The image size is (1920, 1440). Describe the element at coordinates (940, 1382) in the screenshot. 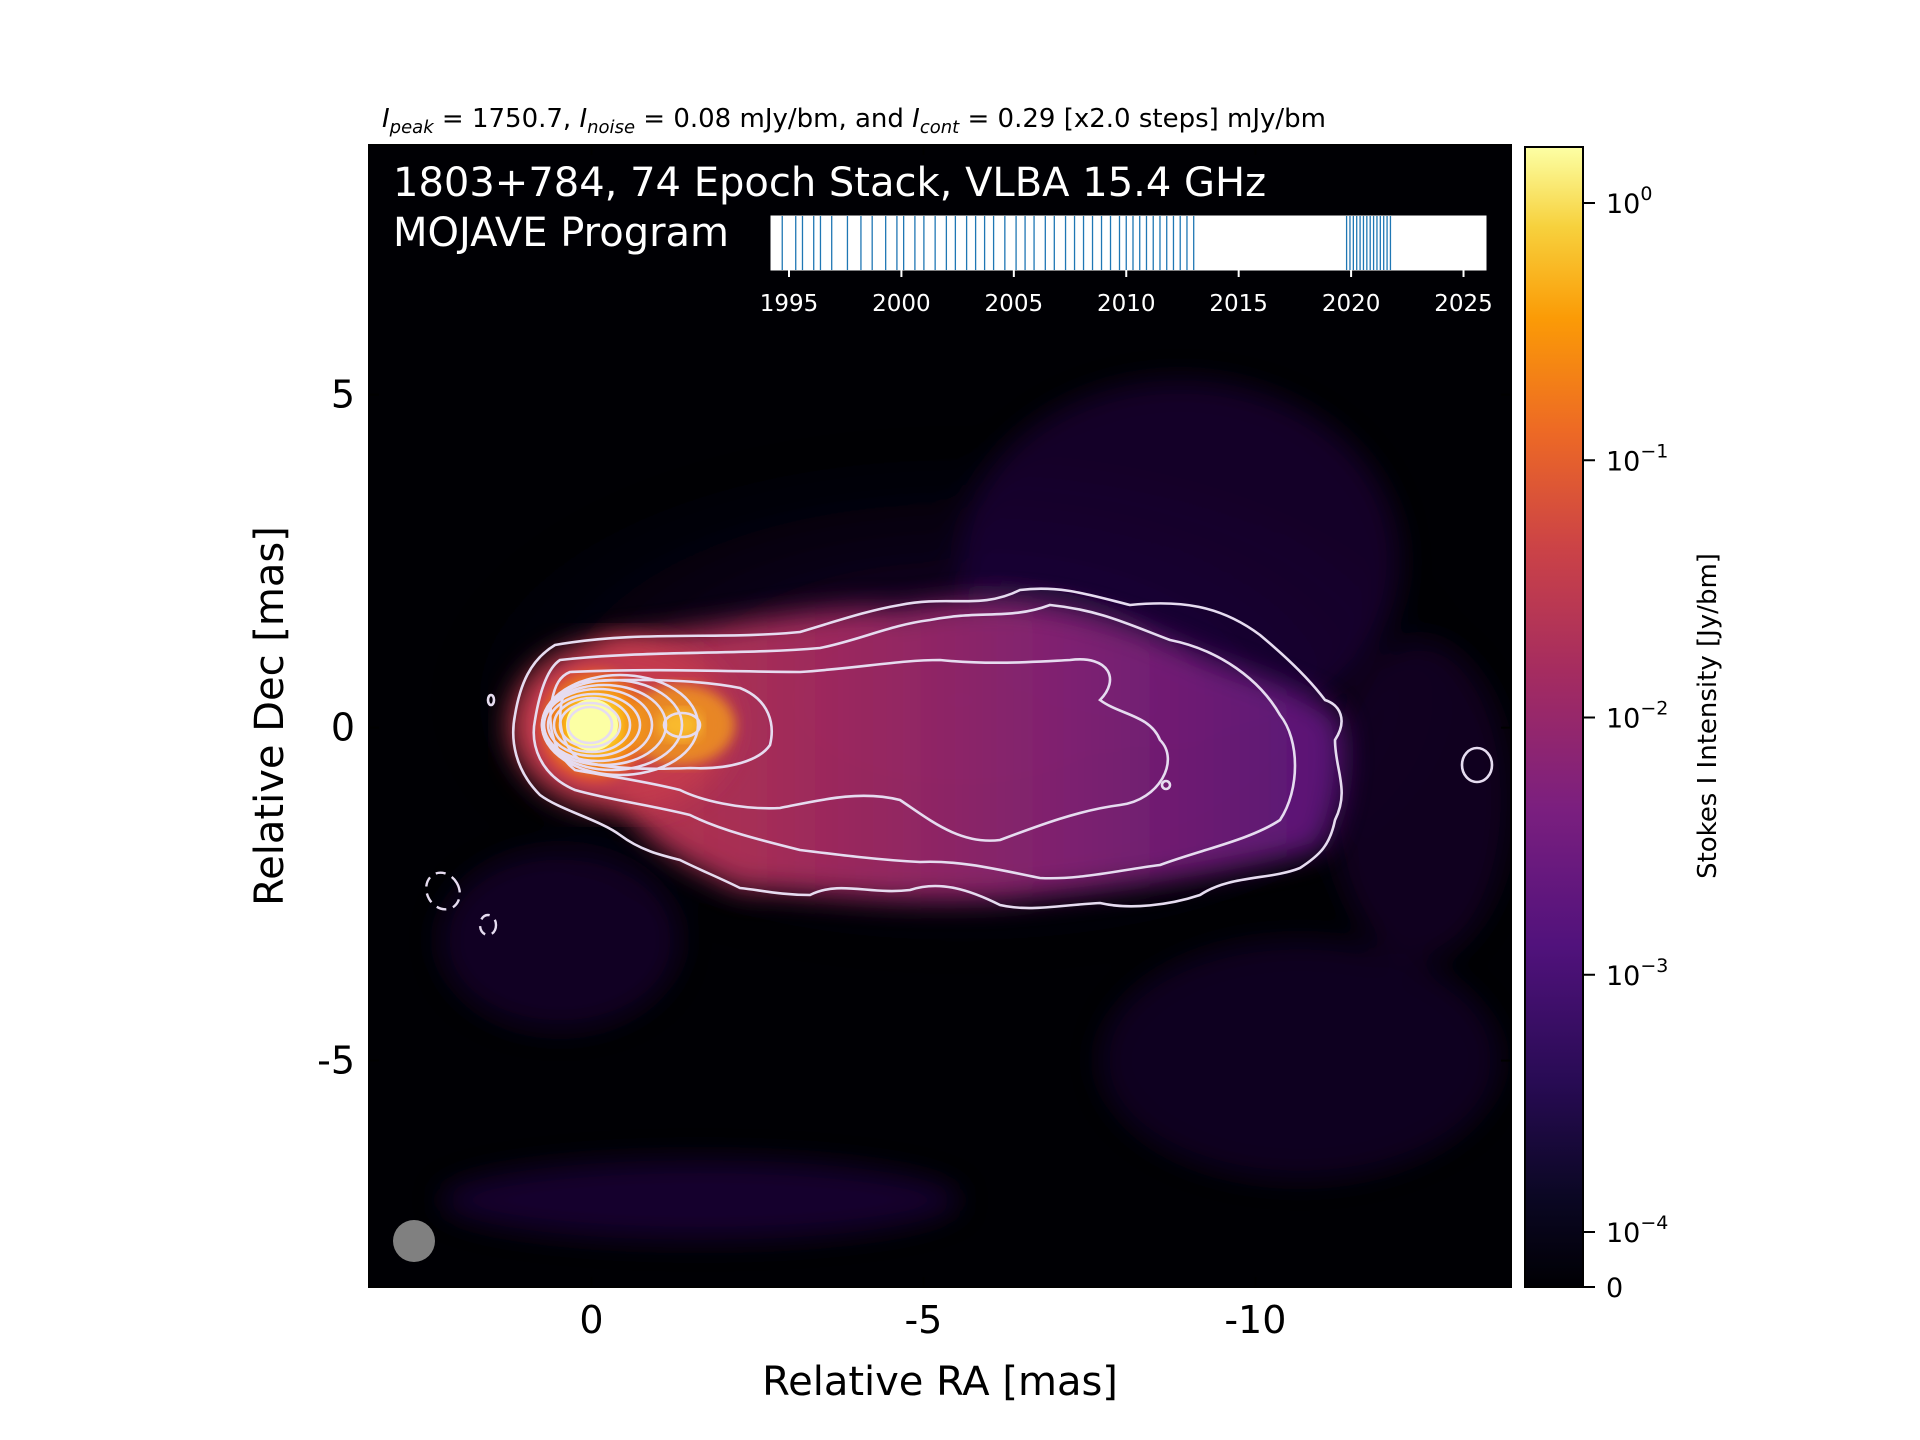

I see `x-axis-label: Relative RA [mas]` at that location.